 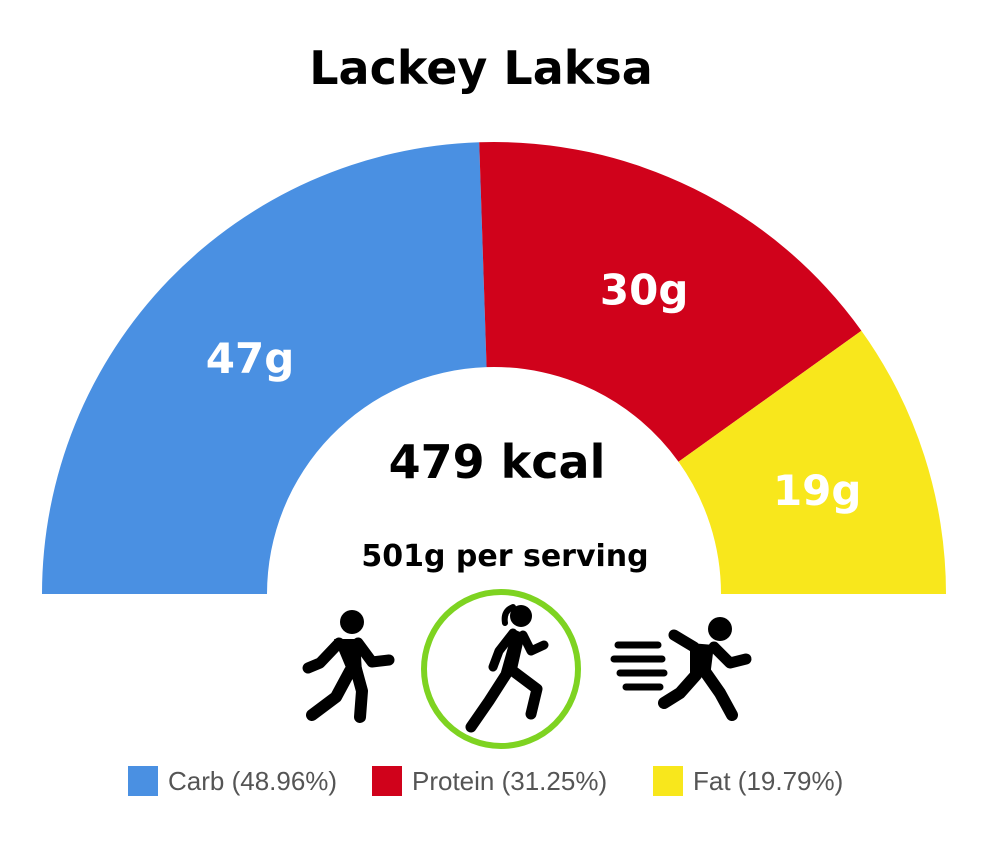 What do you see at coordinates (497, 462) in the screenshot?
I see `calories-value: 479 kcal` at bounding box center [497, 462].